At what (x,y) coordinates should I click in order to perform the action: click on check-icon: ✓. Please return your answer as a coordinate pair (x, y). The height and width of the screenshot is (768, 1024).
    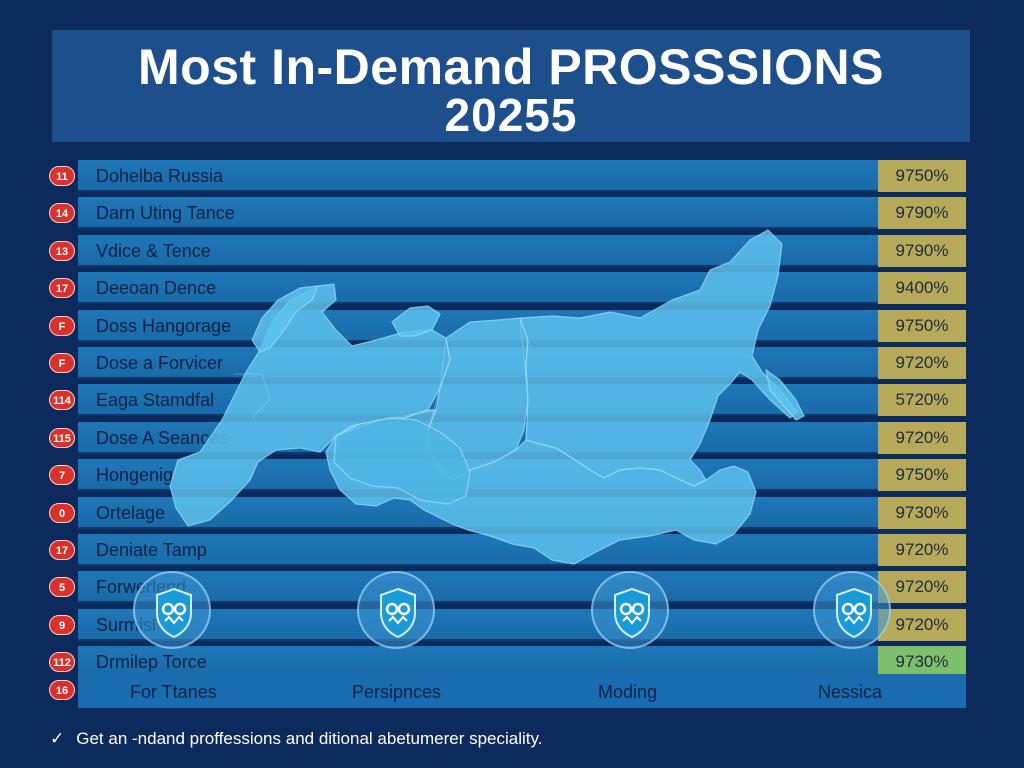
    Looking at the image, I should click on (57, 738).